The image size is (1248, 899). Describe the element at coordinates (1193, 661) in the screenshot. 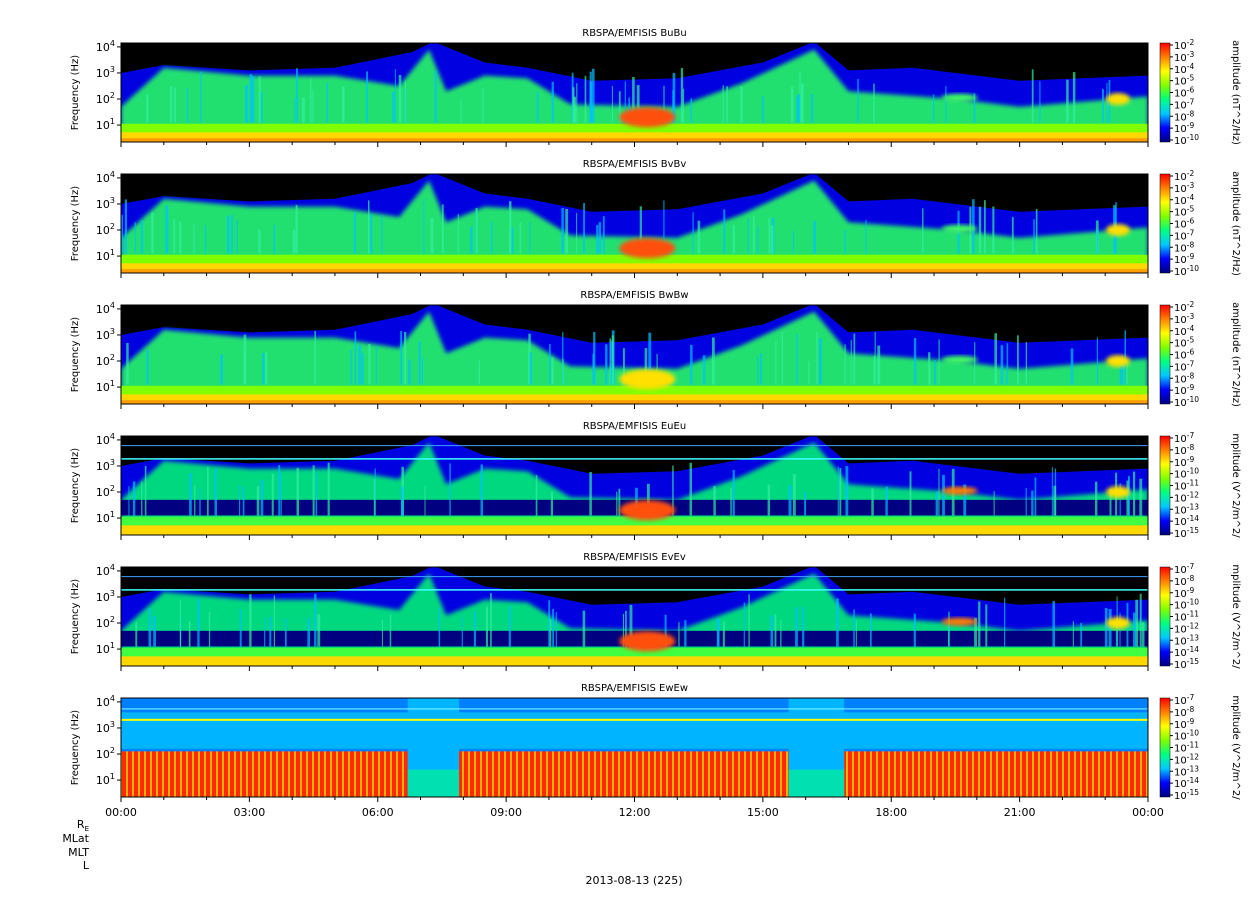

I see `colorbar-tick-exponent: -15` at that location.